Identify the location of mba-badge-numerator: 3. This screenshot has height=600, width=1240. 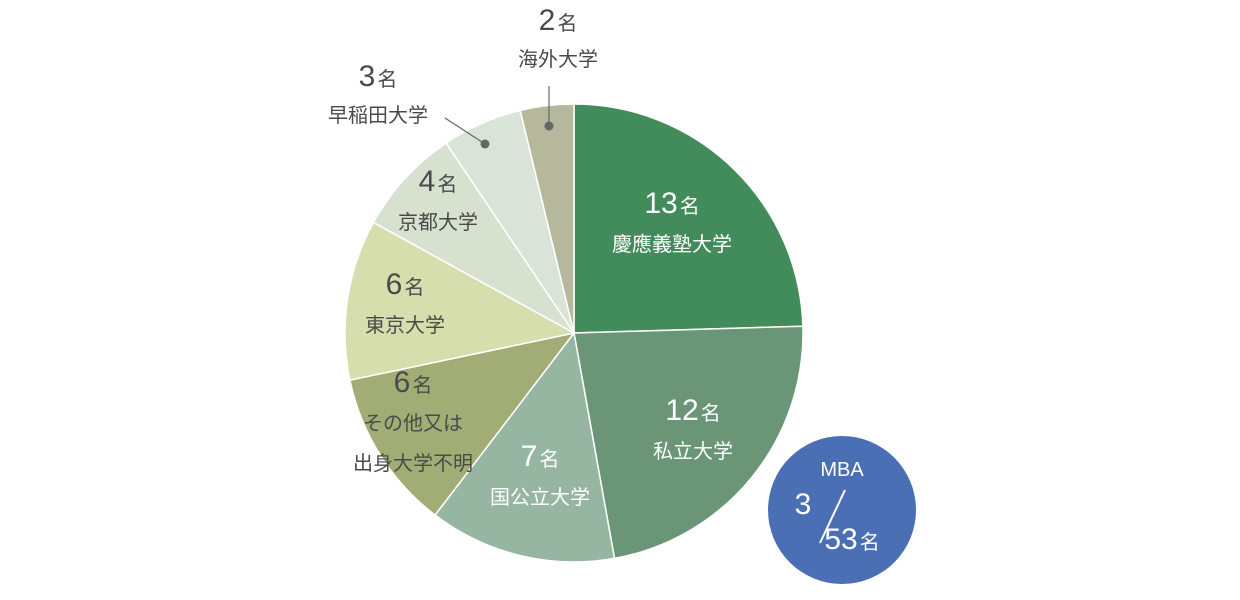
(803, 504).